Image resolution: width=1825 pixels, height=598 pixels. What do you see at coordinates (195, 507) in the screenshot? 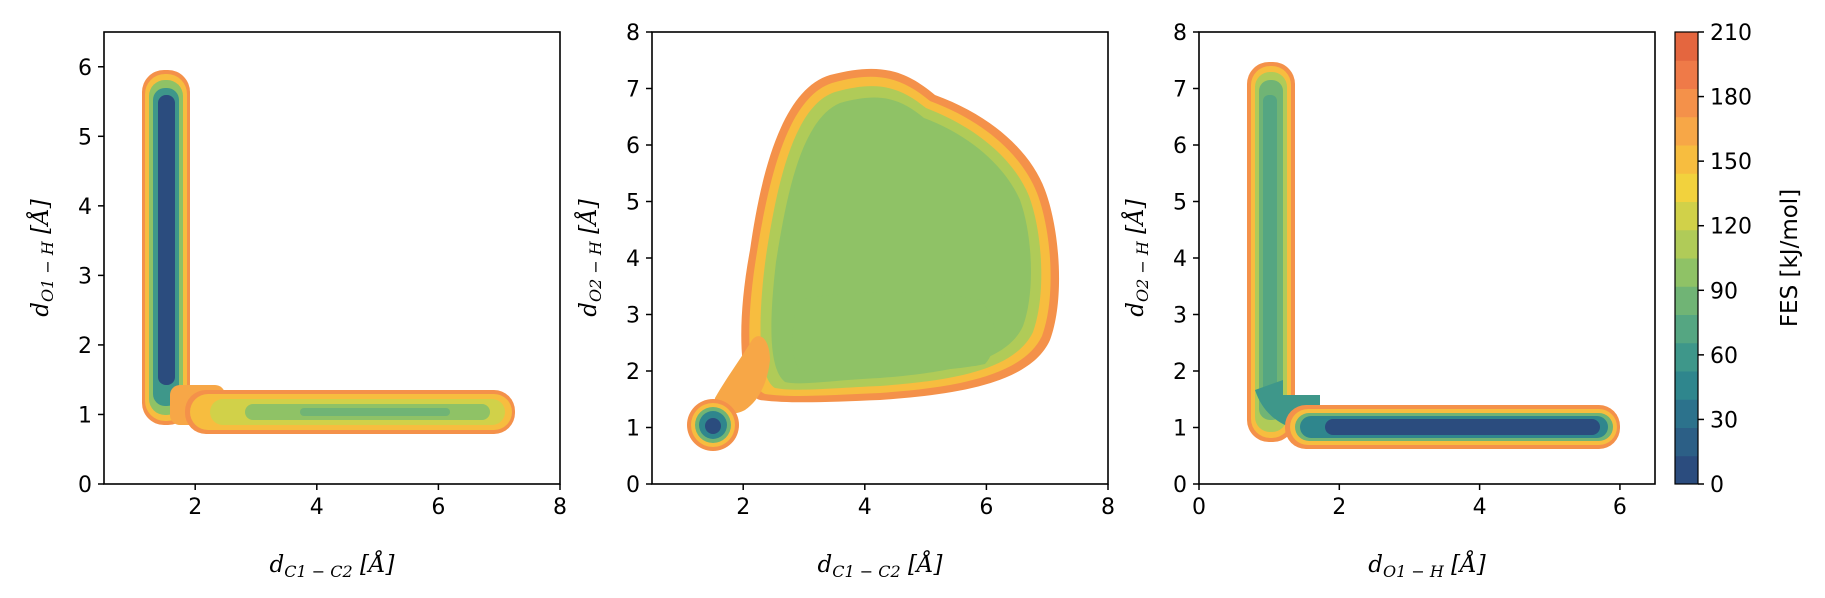
I see `panel-1-xtick-label-0: 2` at bounding box center [195, 507].